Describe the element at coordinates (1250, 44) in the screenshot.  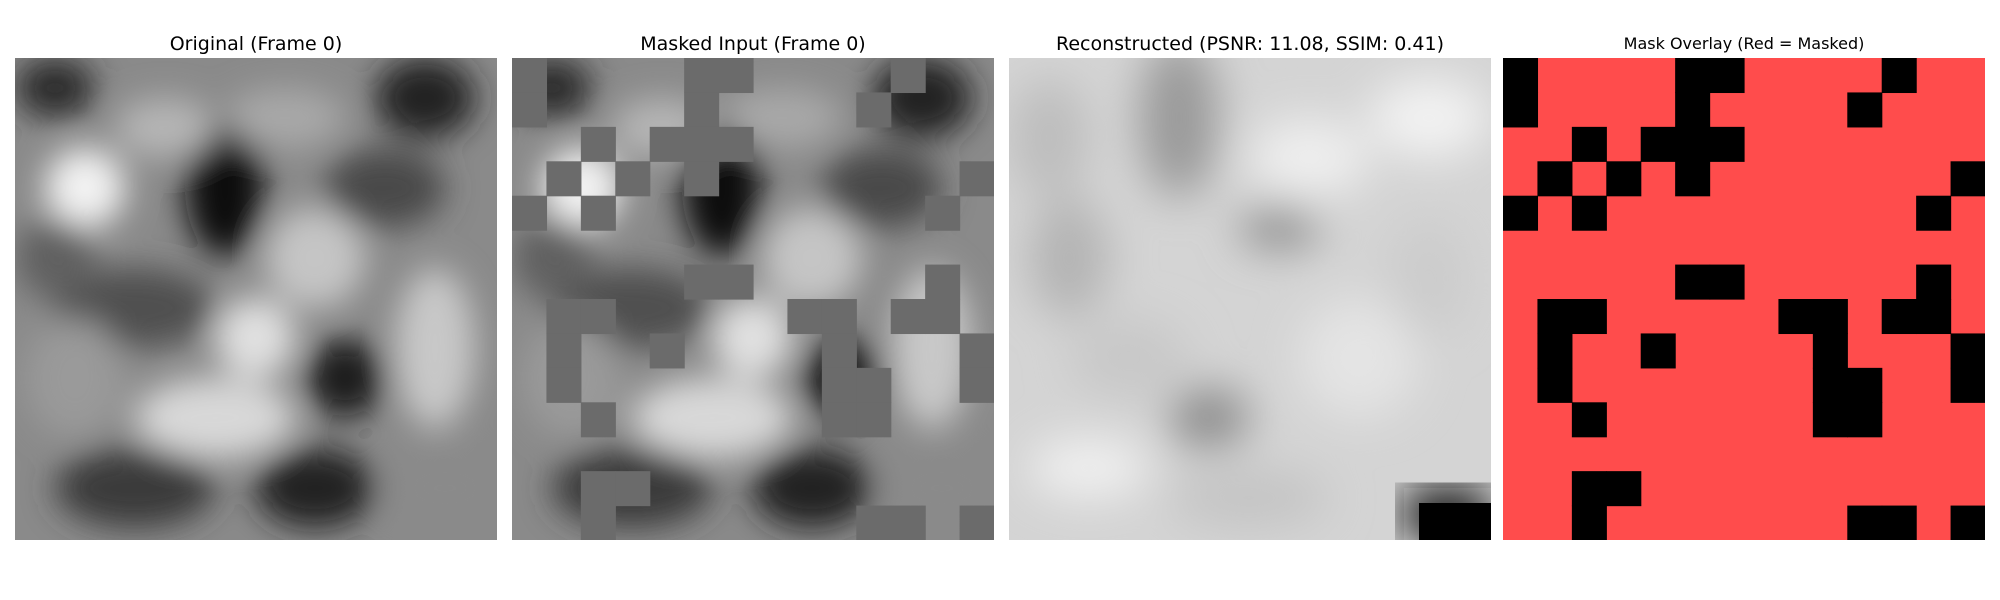
I see `panel-title-reconstructed: Reconstructed (PSNR: 11.08, SSIM: 0.41)` at that location.